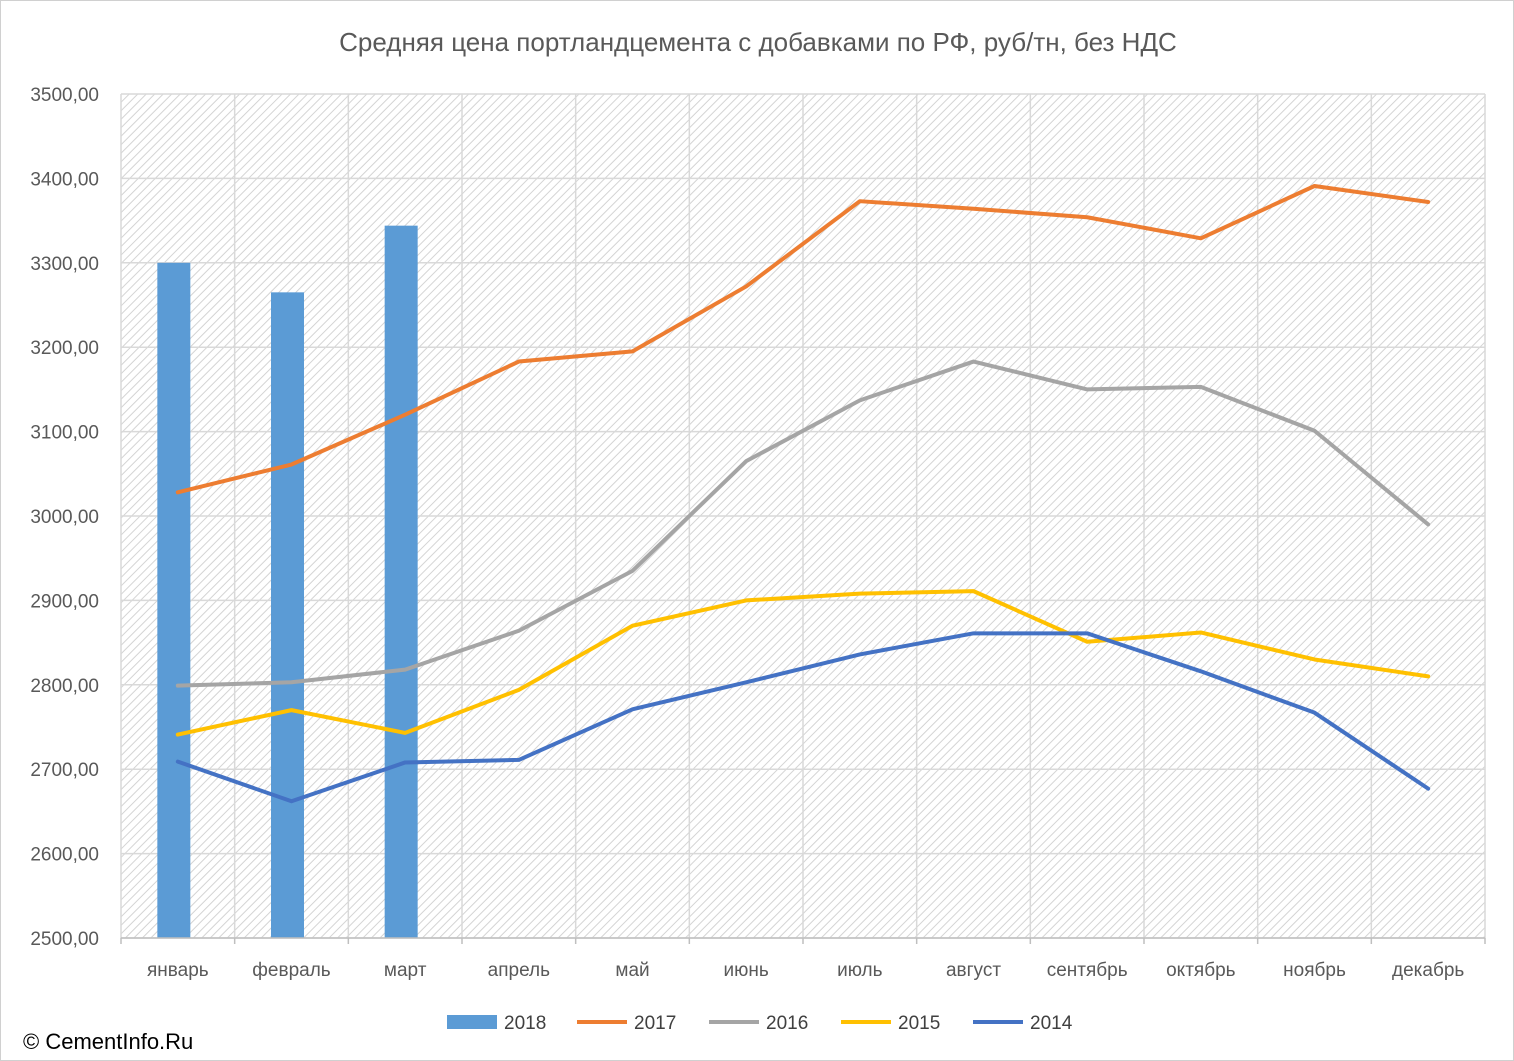 The width and height of the screenshot is (1514, 1061). Describe the element at coordinates (64, 770) in the screenshot. I see `y-tick-label: 2700,00` at that location.